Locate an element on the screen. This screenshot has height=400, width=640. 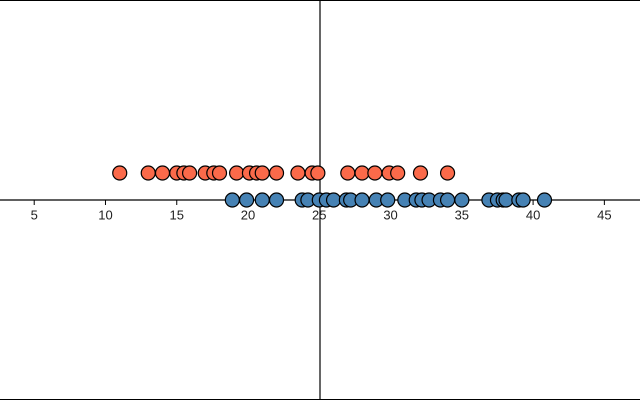
x-tick-label: 40 is located at coordinates (533, 214).